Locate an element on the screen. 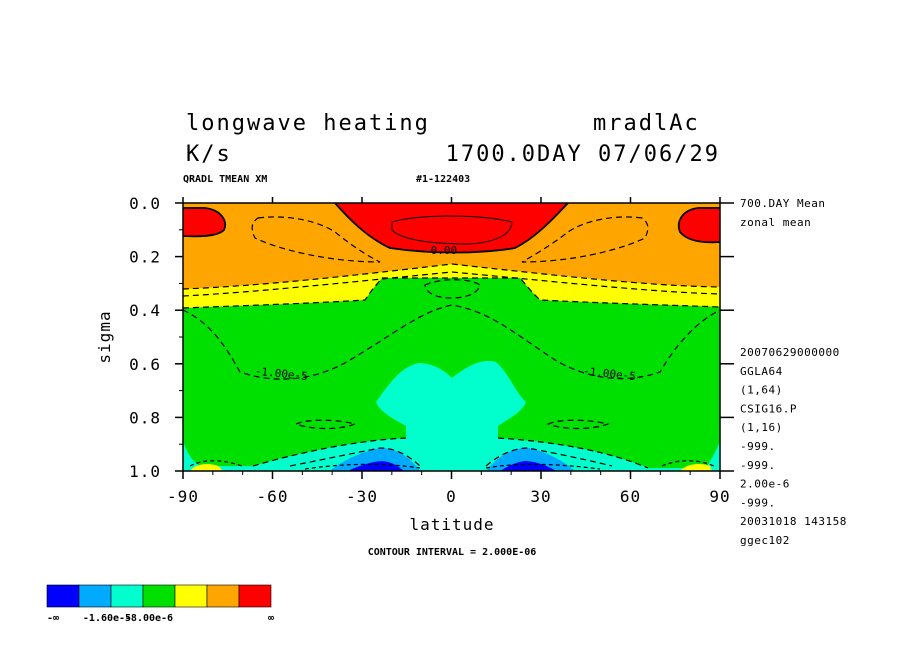 This screenshot has width=904, height=654. info-line-9: 20031018 143158 is located at coordinates (793, 521).